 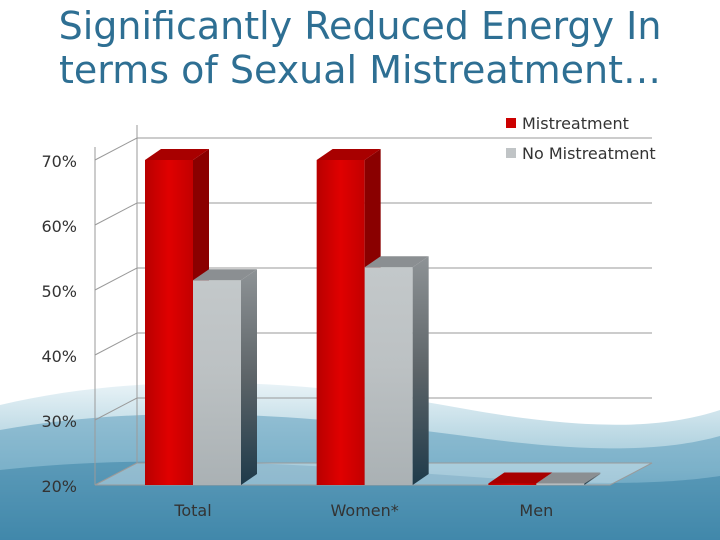 I want to click on y-tick-label: 50%, so click(x=59, y=291).